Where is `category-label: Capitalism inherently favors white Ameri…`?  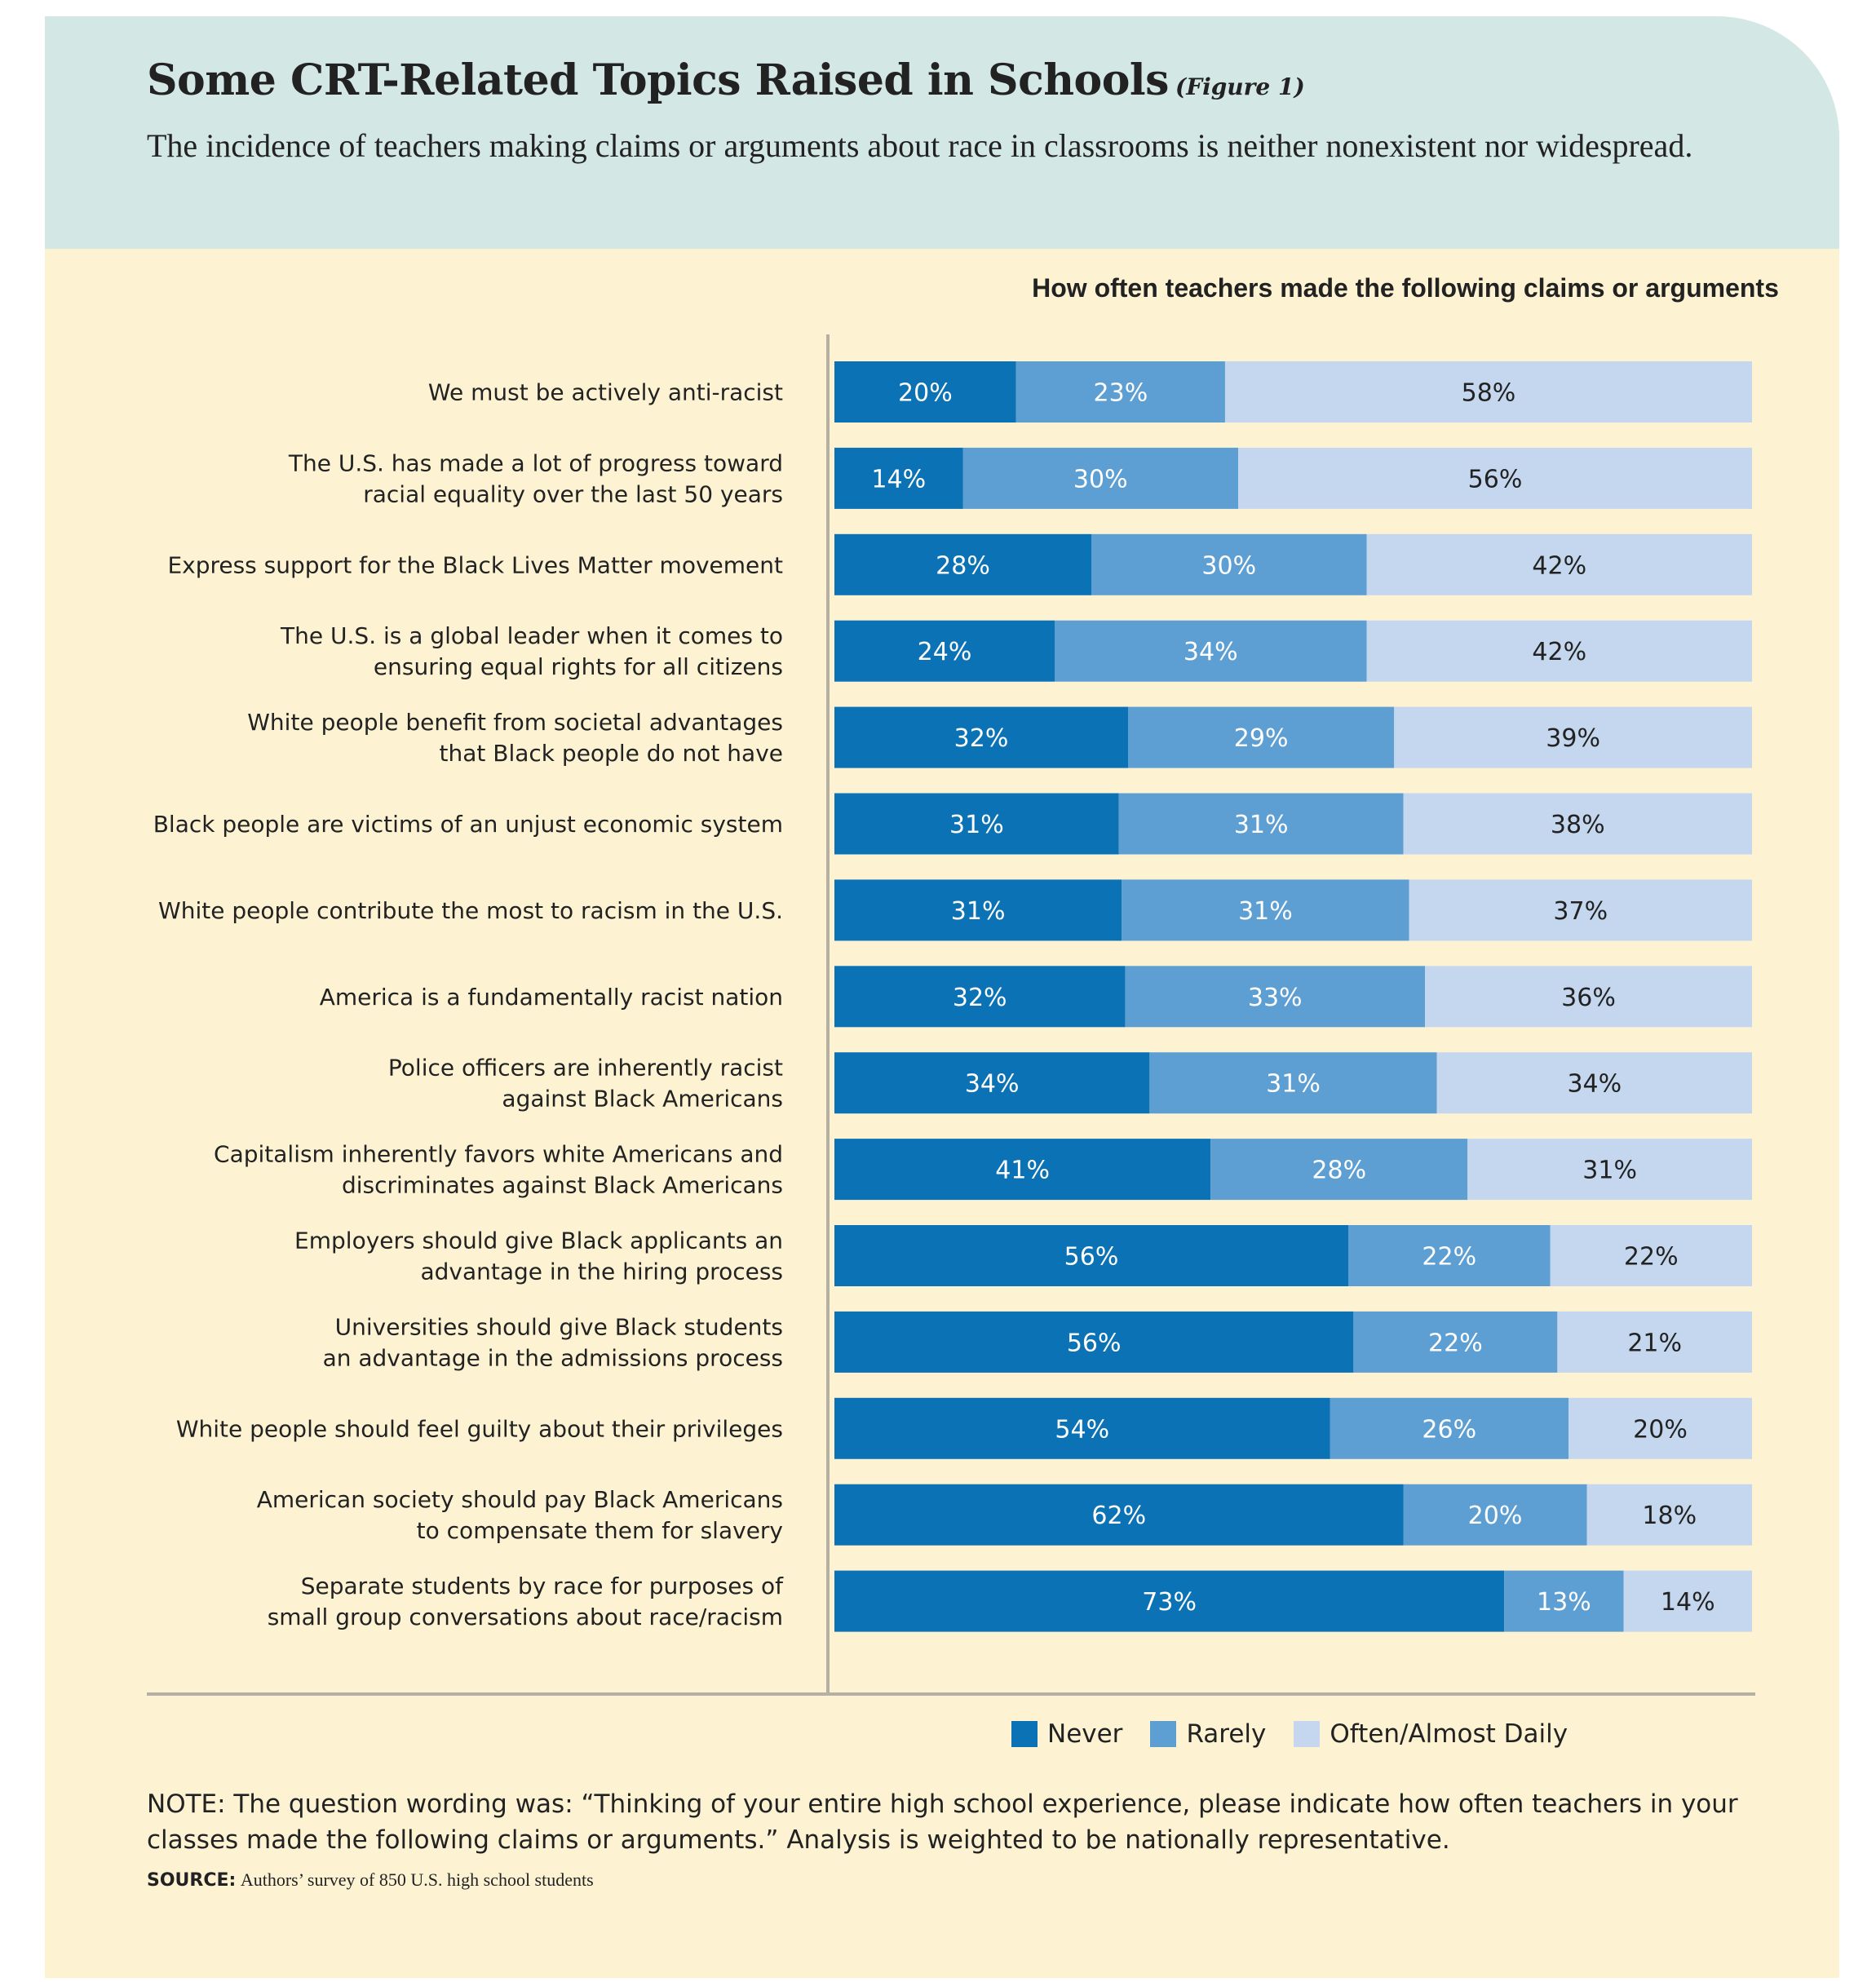
category-label: Capitalism inherently favors white Ameri… is located at coordinates (498, 1170).